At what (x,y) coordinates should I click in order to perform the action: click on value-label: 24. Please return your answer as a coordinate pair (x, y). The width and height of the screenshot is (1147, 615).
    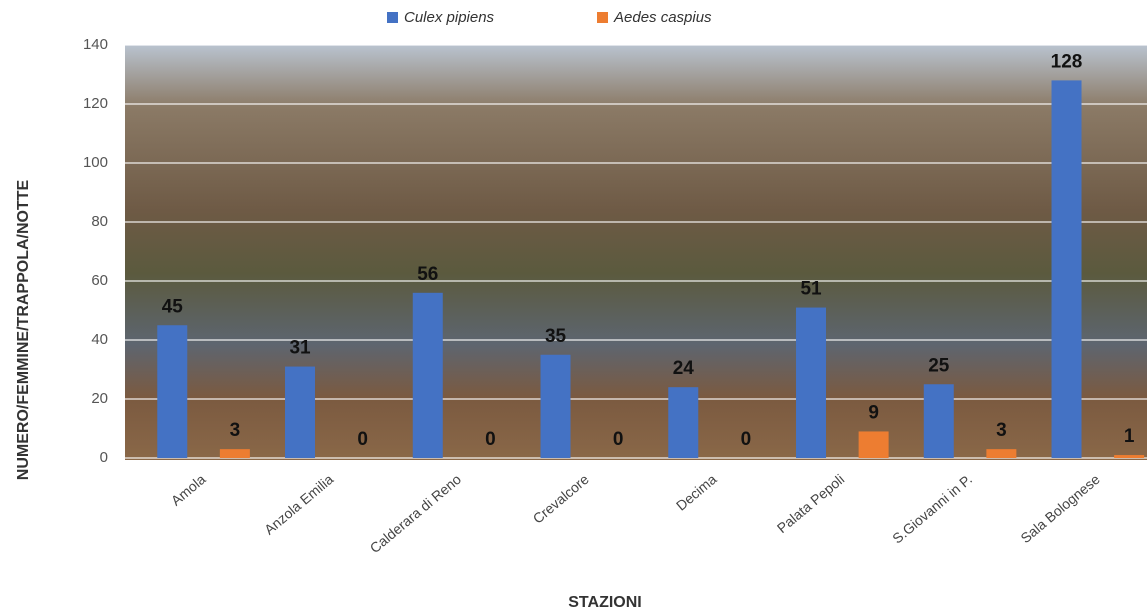
    Looking at the image, I should click on (684, 368).